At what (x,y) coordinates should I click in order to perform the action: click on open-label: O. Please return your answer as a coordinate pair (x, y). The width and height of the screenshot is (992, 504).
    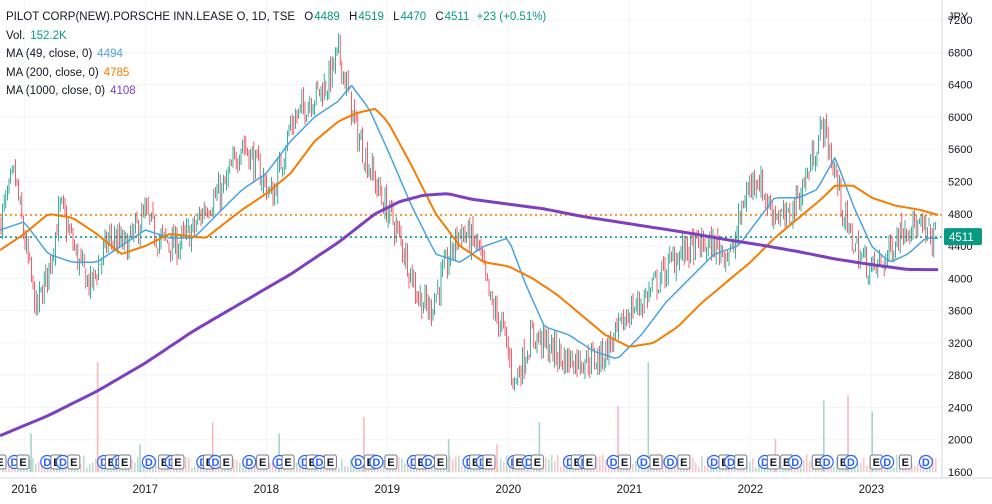
    Looking at the image, I should click on (309, 17).